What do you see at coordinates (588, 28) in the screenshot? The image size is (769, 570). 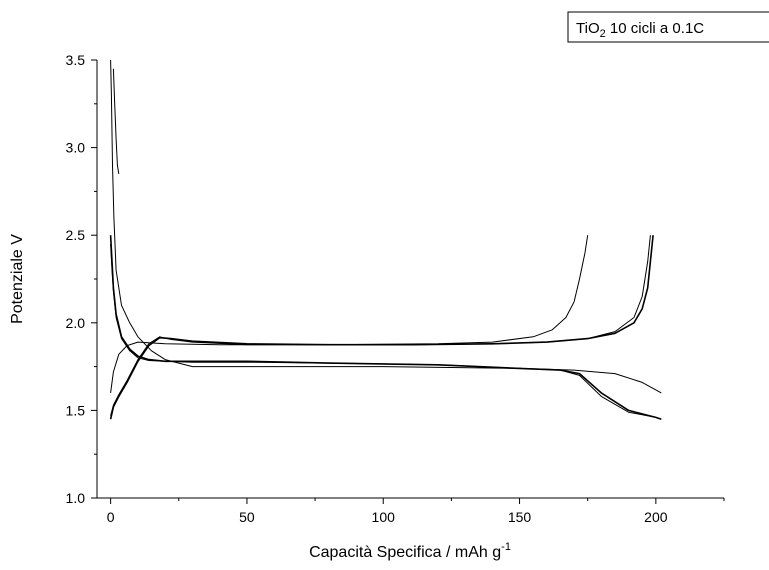 I see `legend-text-main: TiO` at bounding box center [588, 28].